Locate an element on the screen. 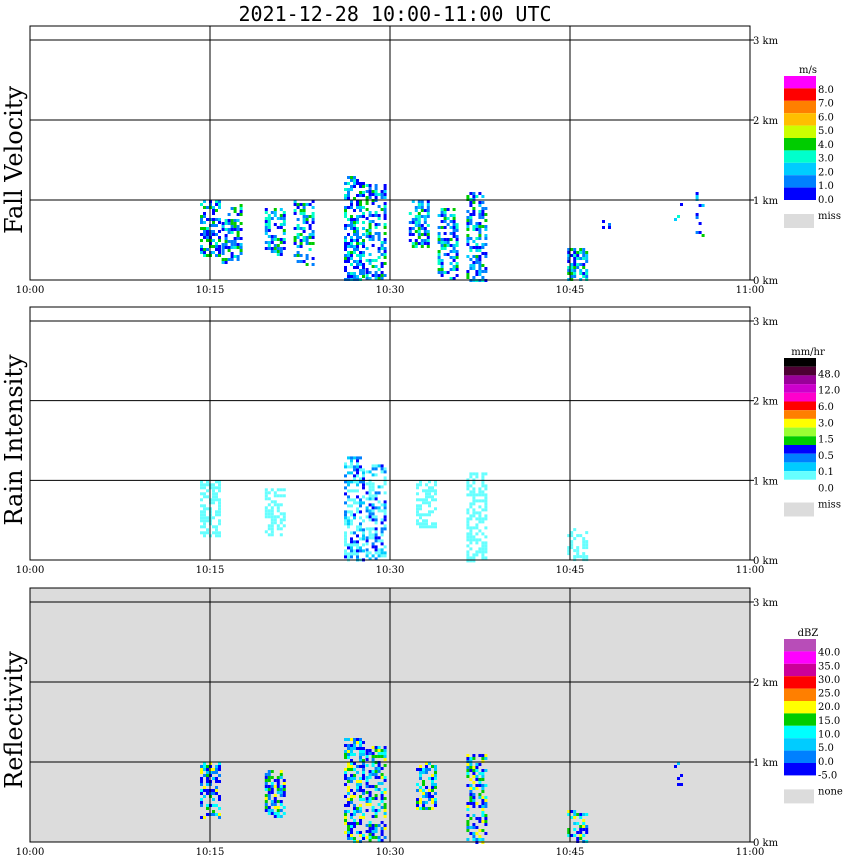 This screenshot has height=868, width=850. legend-label: 25.0 is located at coordinates (829, 694).